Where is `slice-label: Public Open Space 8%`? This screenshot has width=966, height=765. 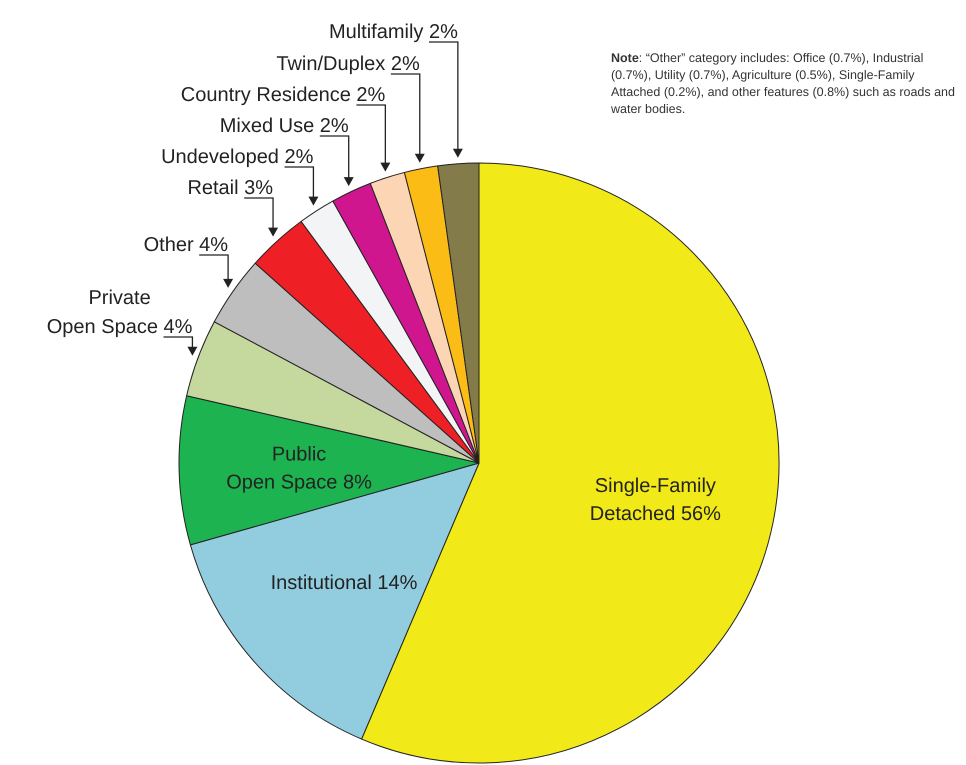 slice-label: Public Open Space 8% is located at coordinates (299, 469).